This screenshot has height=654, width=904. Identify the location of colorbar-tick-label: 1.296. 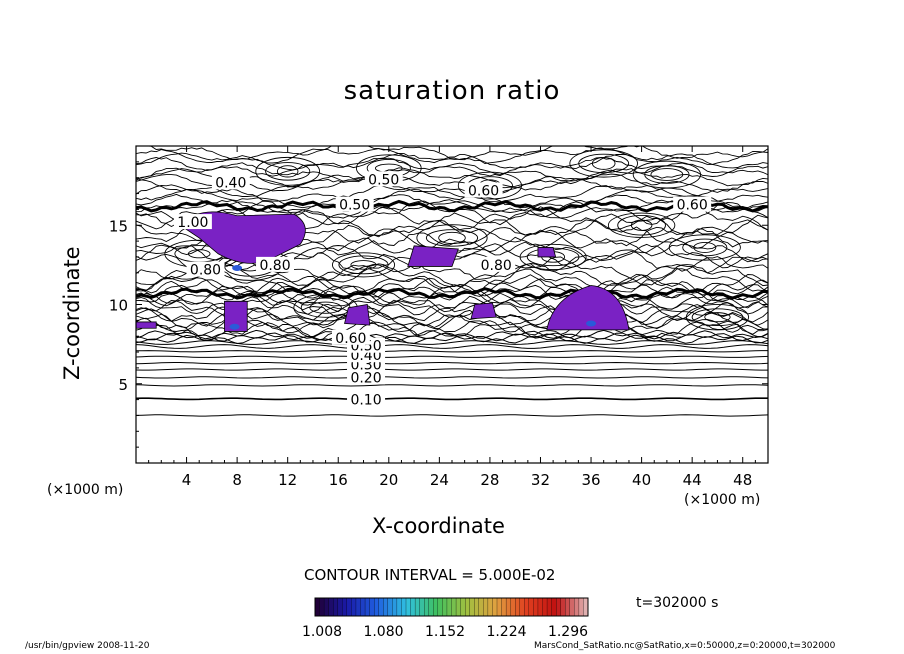
(568, 632).